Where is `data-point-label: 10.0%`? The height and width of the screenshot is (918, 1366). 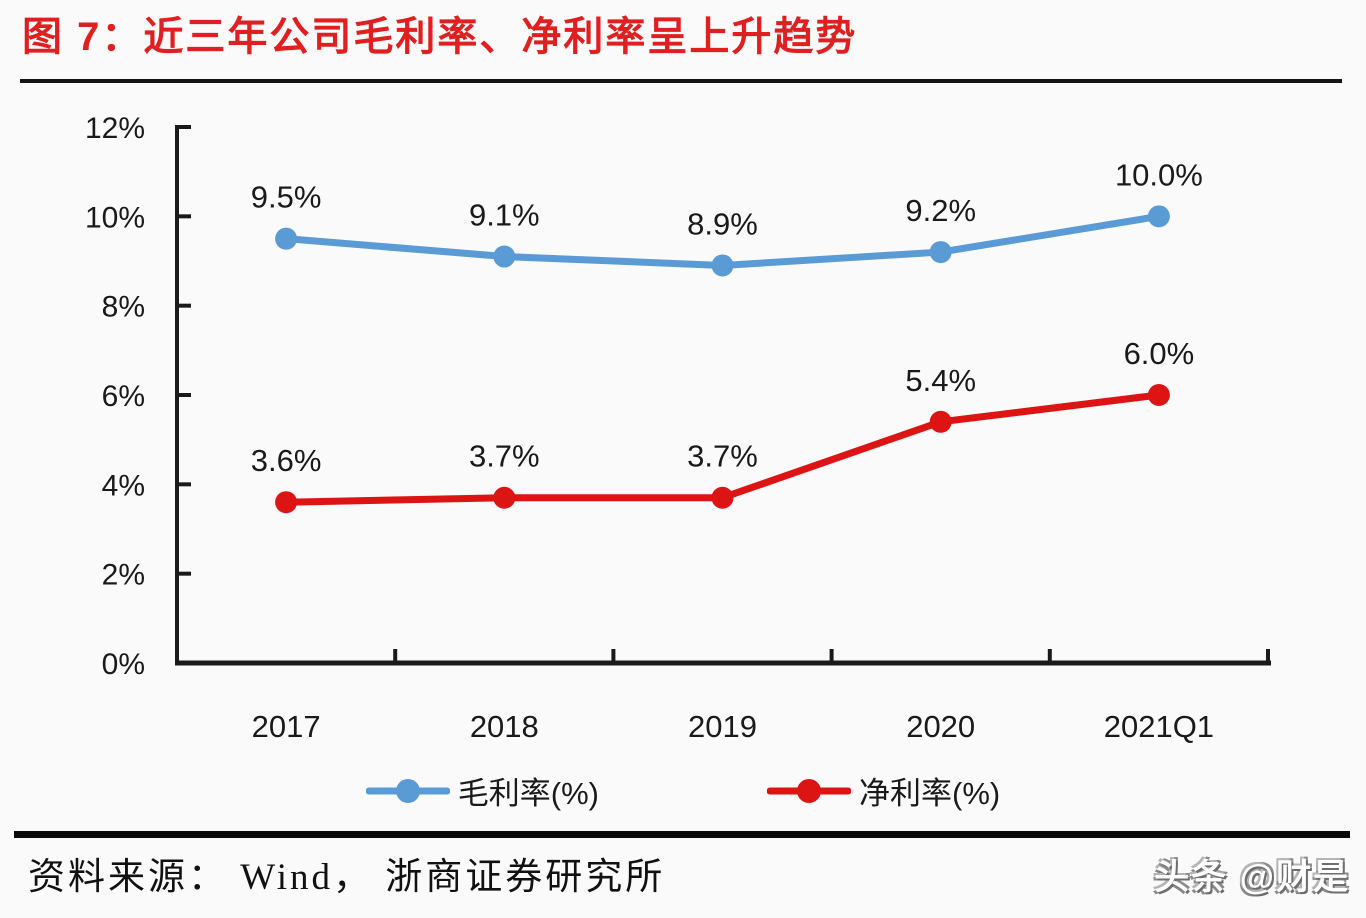 data-point-label: 10.0% is located at coordinates (1159, 174).